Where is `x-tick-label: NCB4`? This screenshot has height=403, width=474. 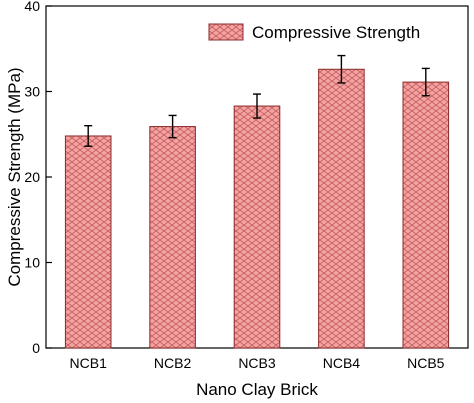
x-tick-label: NCB4 is located at coordinates (342, 363).